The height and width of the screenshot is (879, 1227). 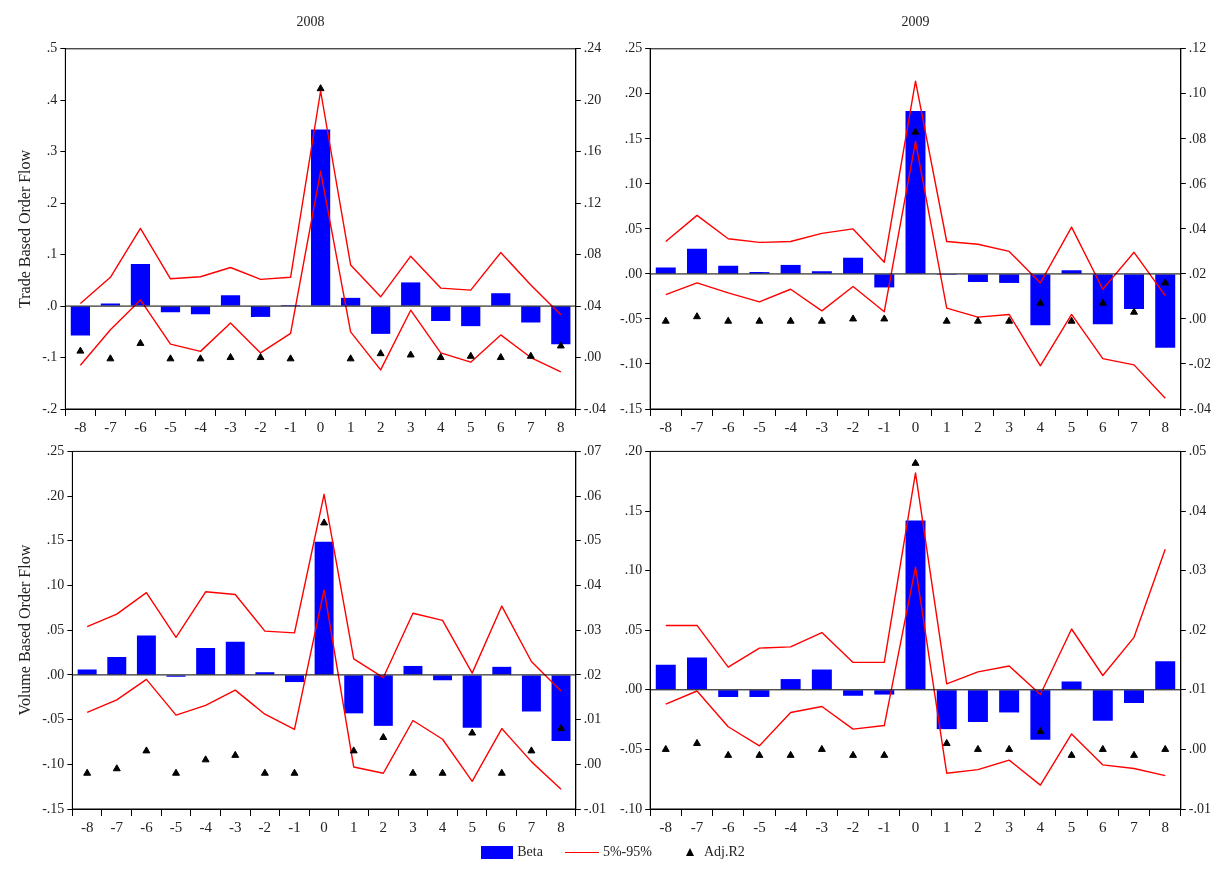 I want to click on y2-tick-label: .24, so click(x=592, y=48).